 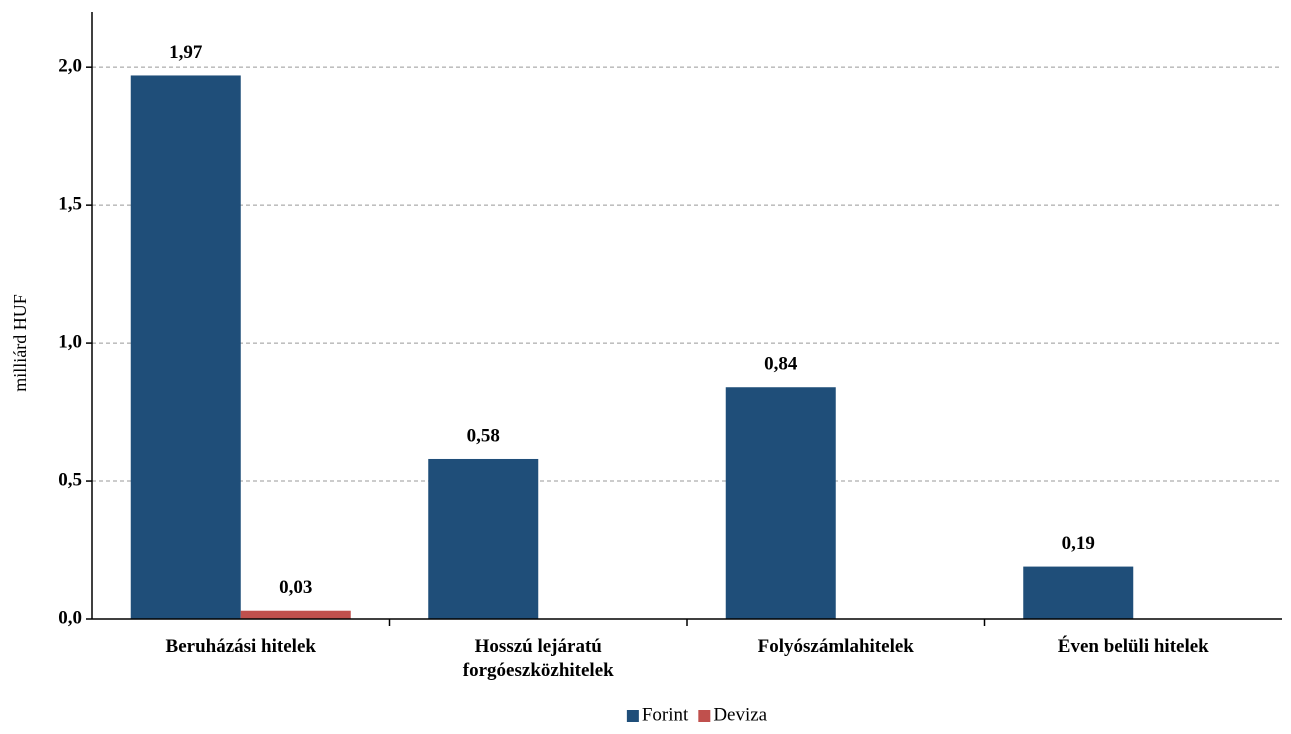 What do you see at coordinates (1133, 646) in the screenshot?
I see `x-tick-label: Éven belüli hitelek` at bounding box center [1133, 646].